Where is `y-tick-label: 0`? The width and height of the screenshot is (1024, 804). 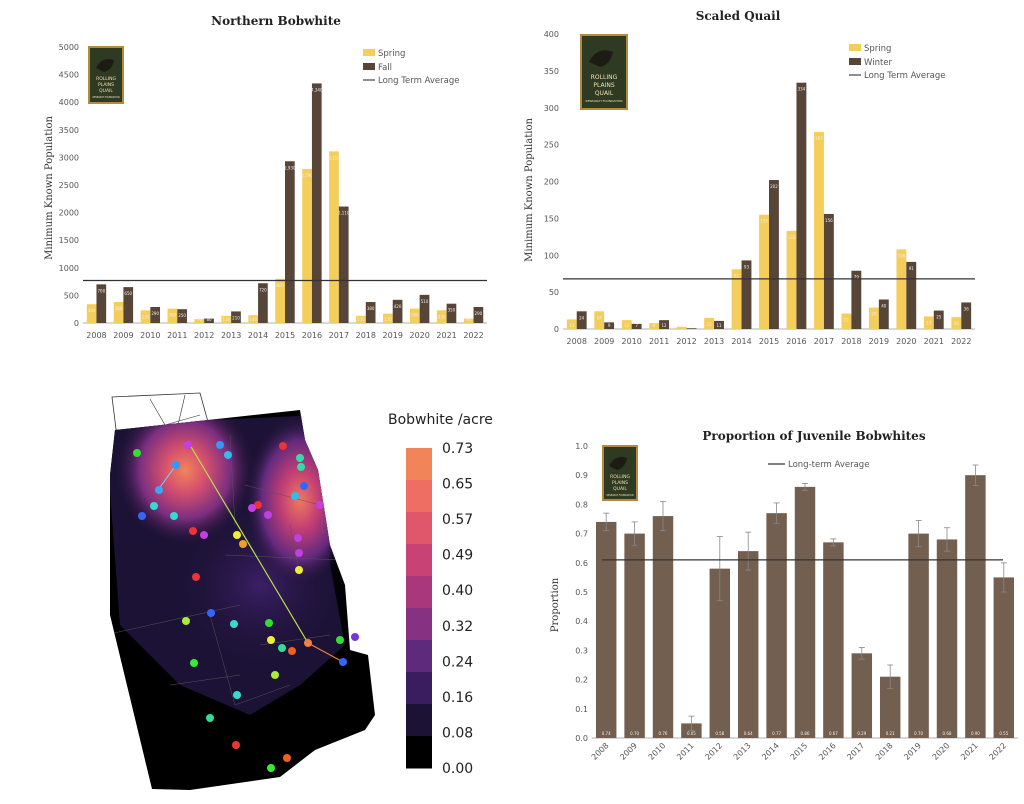 y-tick-label: 0 is located at coordinates (556, 329).